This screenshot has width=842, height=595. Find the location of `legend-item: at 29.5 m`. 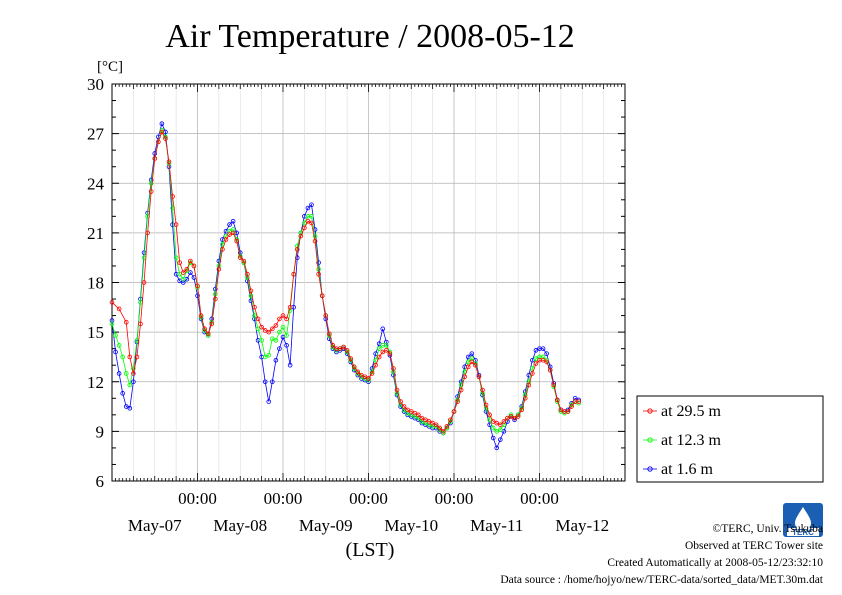

legend-item: at 29.5 m is located at coordinates (682, 411).